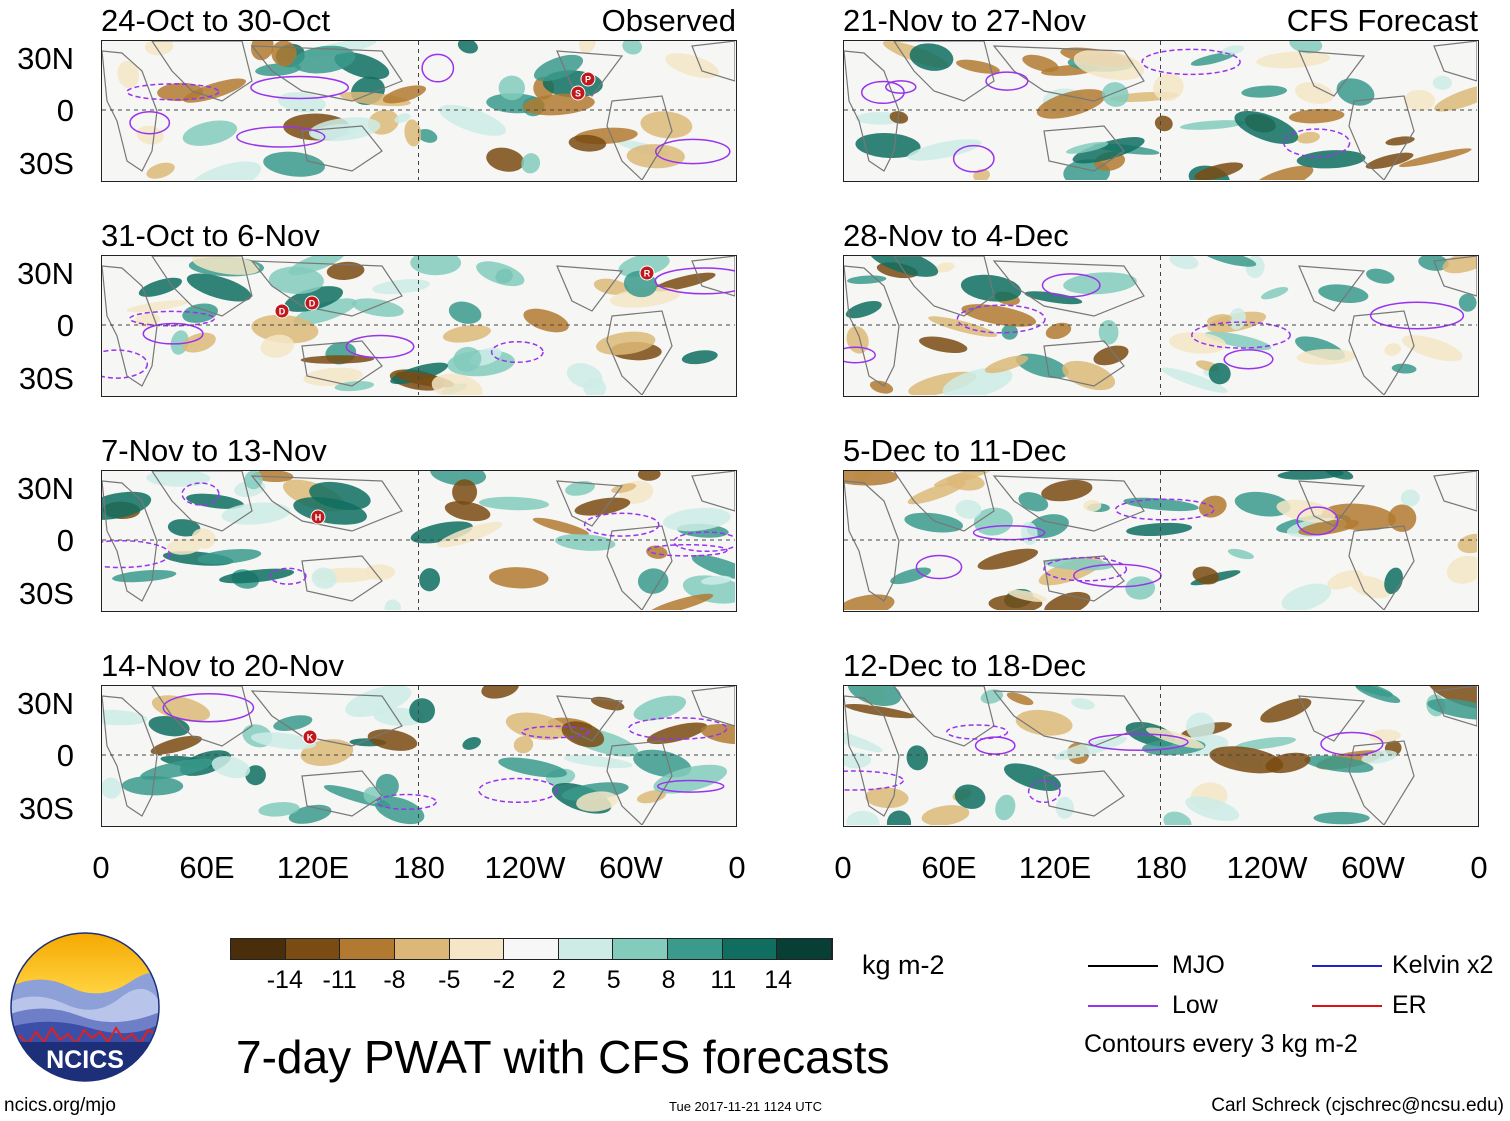 This screenshot has height=1121, width=1510. I want to click on ncics-logo: NCICS, so click(85, 1007).